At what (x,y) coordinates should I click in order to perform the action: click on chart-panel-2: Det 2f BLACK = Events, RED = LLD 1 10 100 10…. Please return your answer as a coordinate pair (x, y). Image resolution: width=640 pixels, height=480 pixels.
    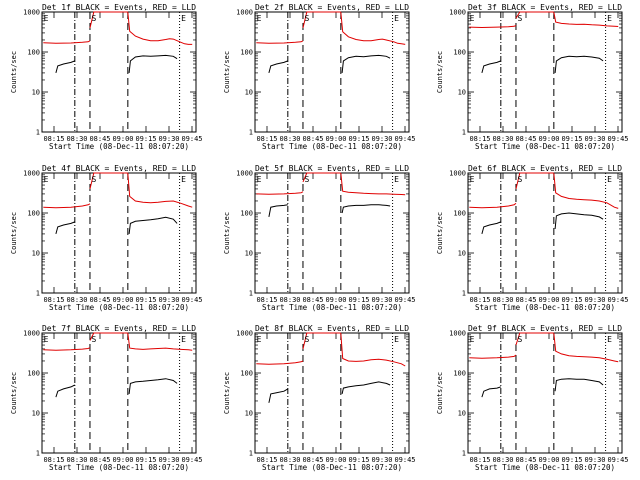
    Looking at the image, I should click on (319, 77).